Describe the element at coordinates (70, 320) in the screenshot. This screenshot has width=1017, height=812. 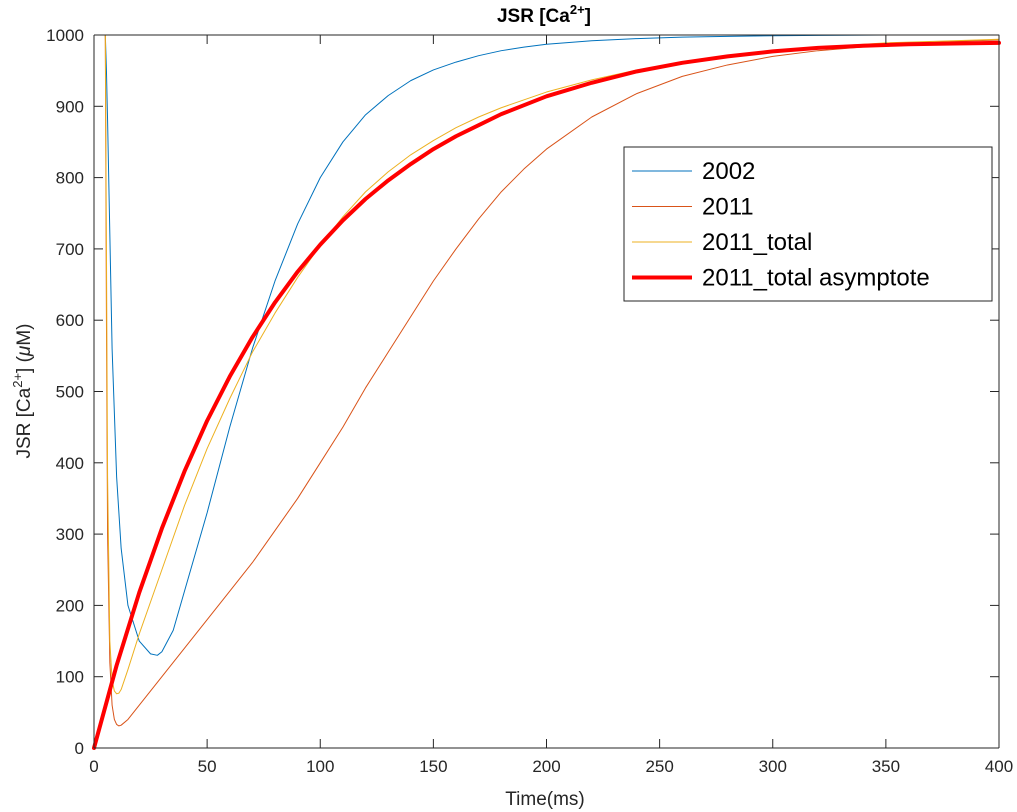
I see `y-tick-label: 600` at that location.